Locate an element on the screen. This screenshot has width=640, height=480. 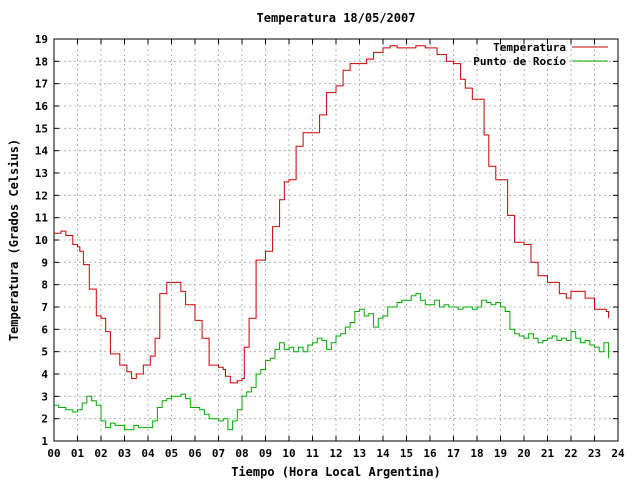
y-axis-label: Temperatura (Grados Celsius) is located at coordinates (14, 240).